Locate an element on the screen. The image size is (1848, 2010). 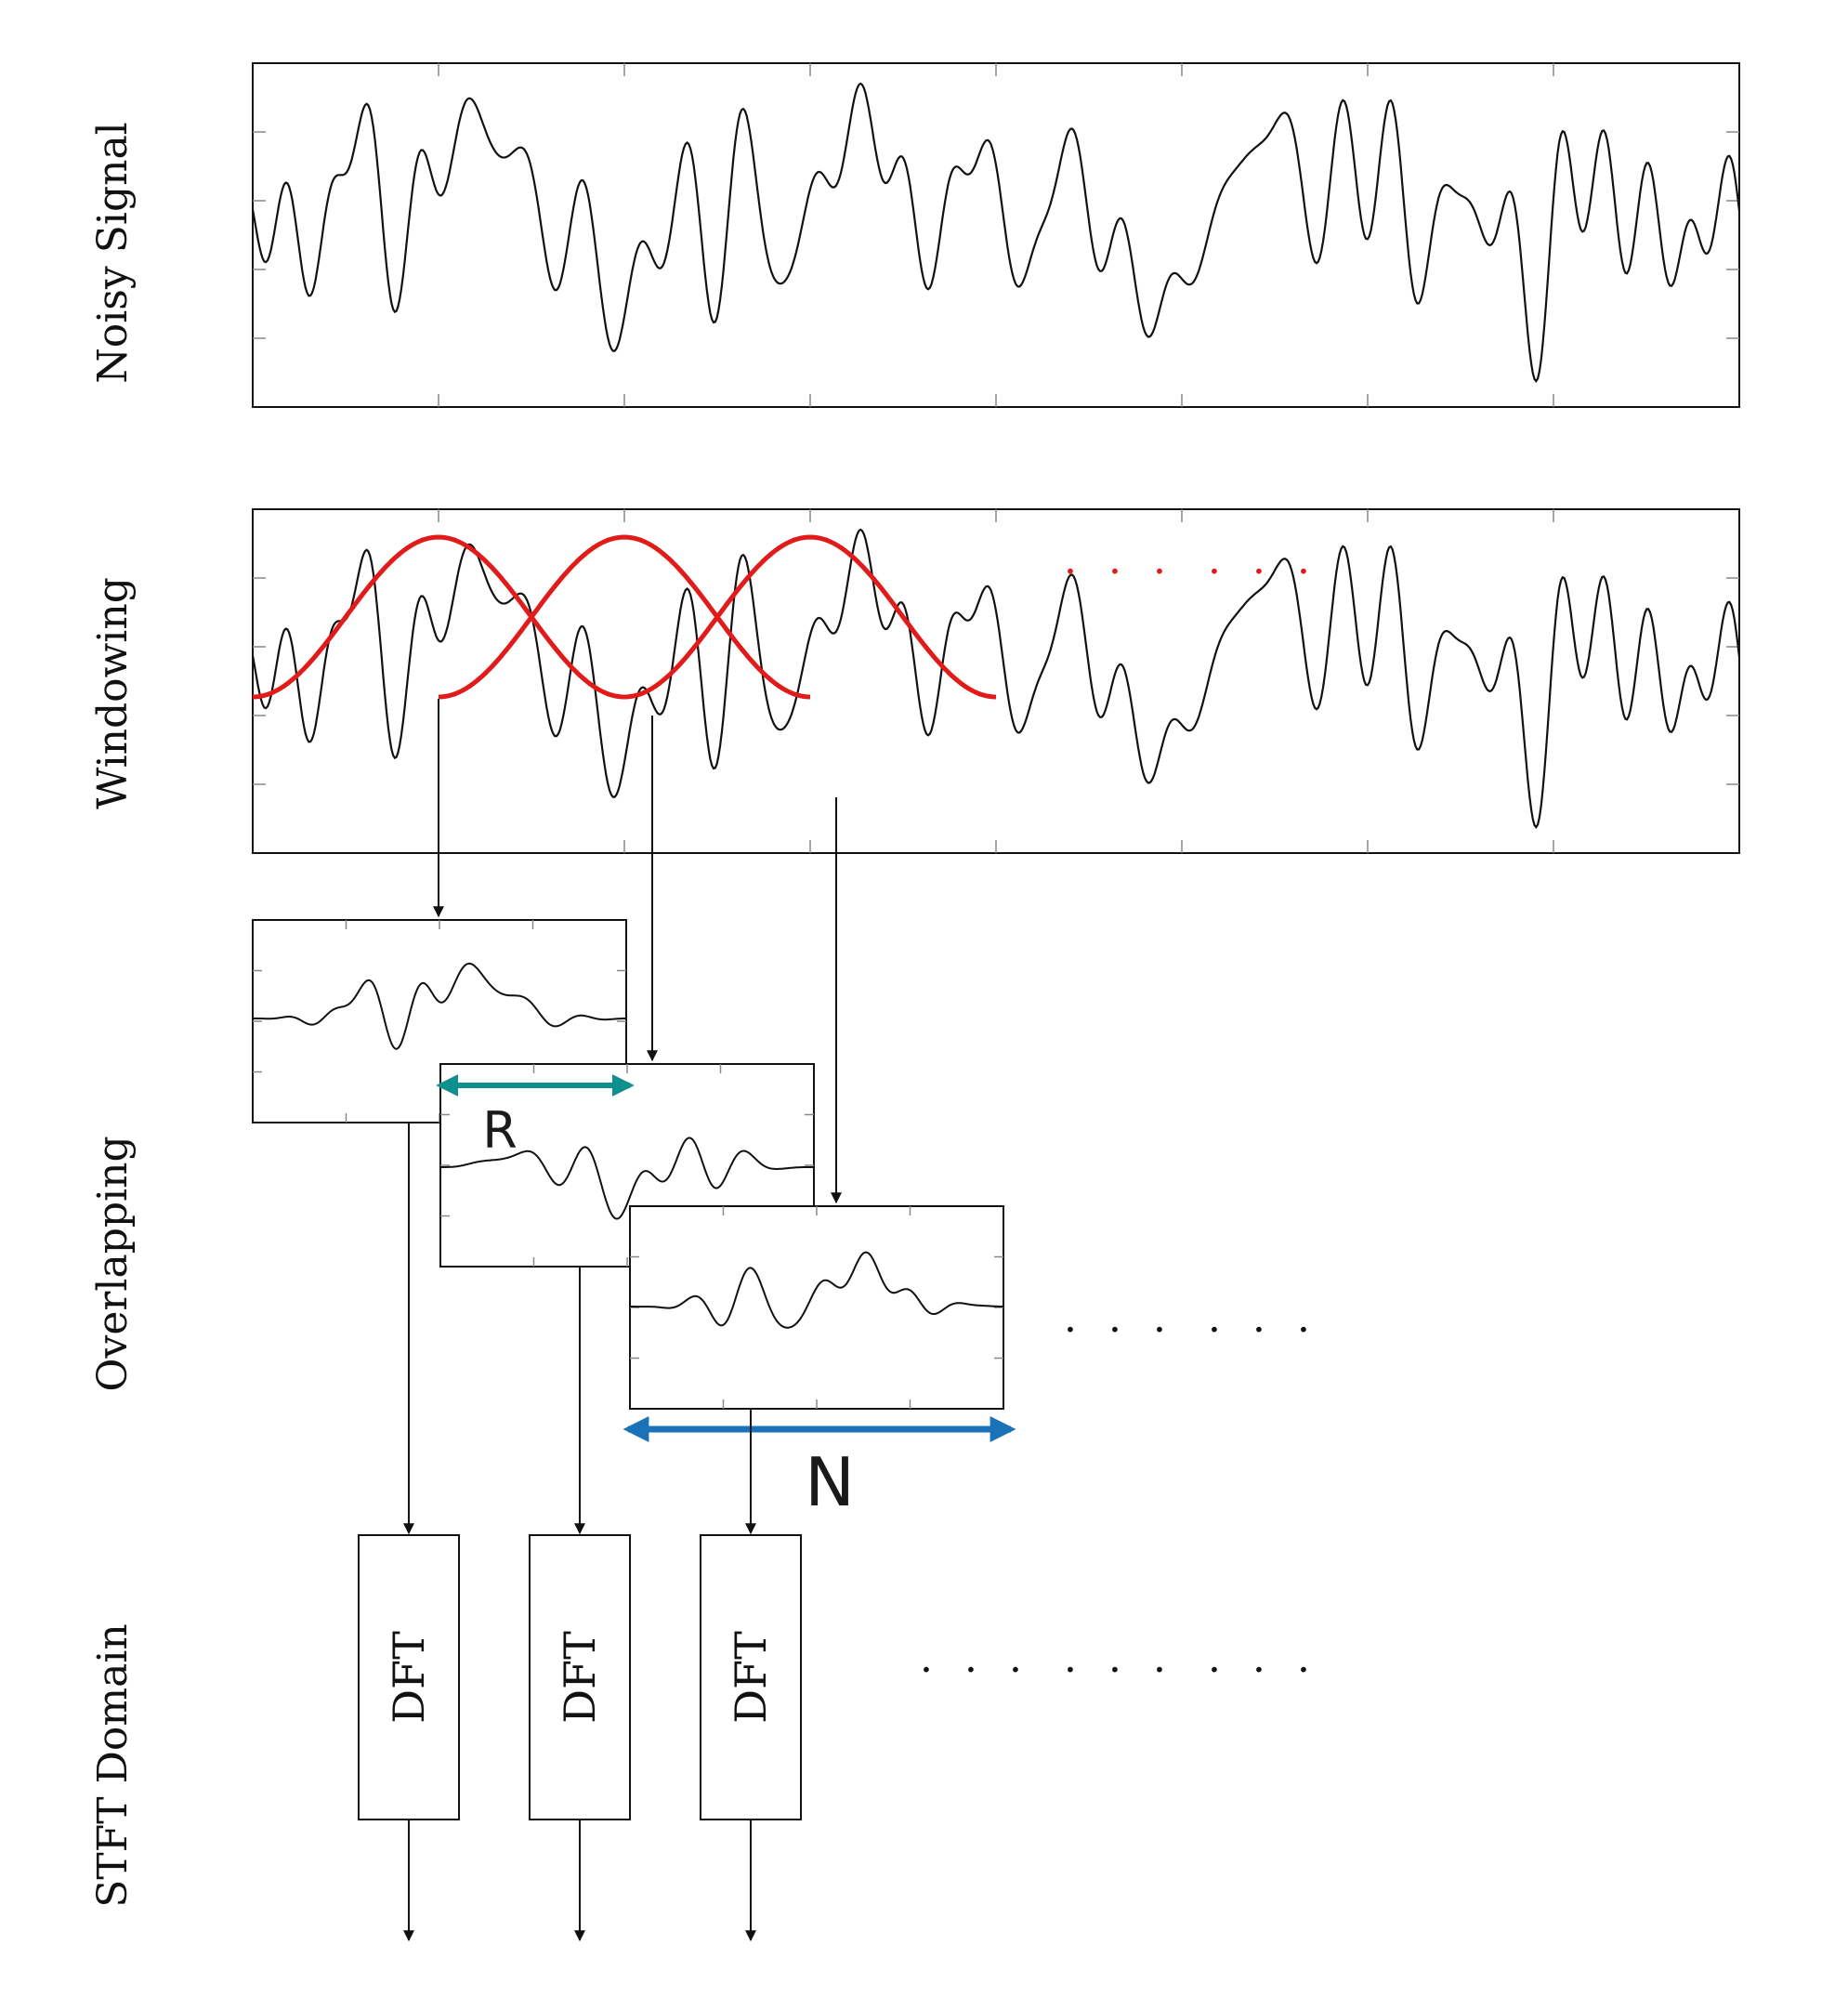
dft-label-2: DFT is located at coordinates (580, 1678).